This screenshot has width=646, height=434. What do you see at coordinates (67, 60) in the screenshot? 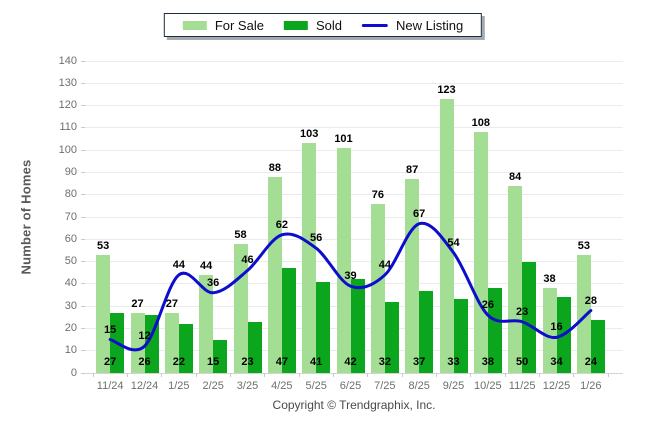
I see `y-tick-label: 140` at bounding box center [67, 60].